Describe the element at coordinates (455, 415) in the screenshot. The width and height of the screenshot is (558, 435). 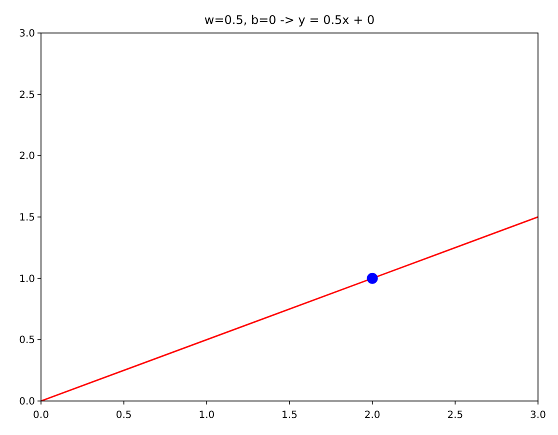
I see `x-tick-label: 2.5` at that location.